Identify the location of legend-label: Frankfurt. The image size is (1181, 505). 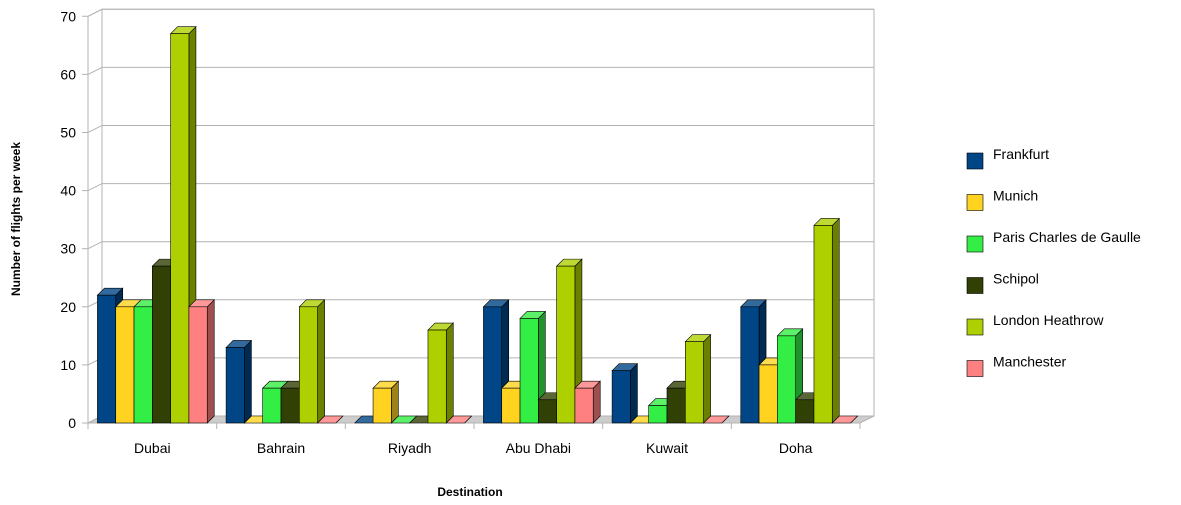
(1021, 154).